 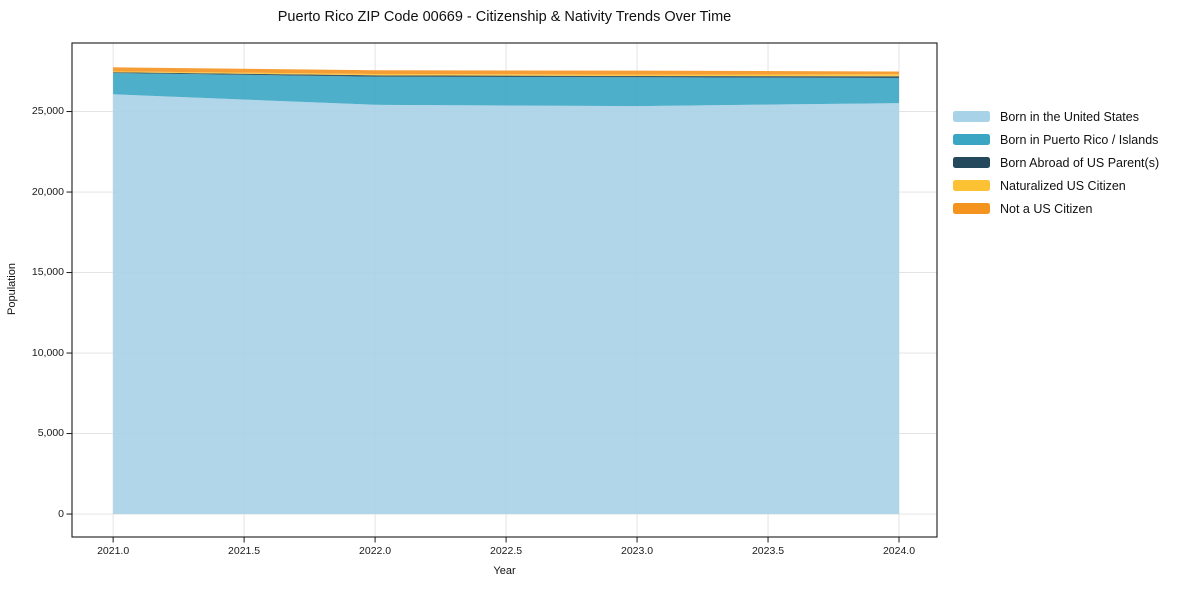 I want to click on x-tick-label: 2022.5, so click(x=506, y=551).